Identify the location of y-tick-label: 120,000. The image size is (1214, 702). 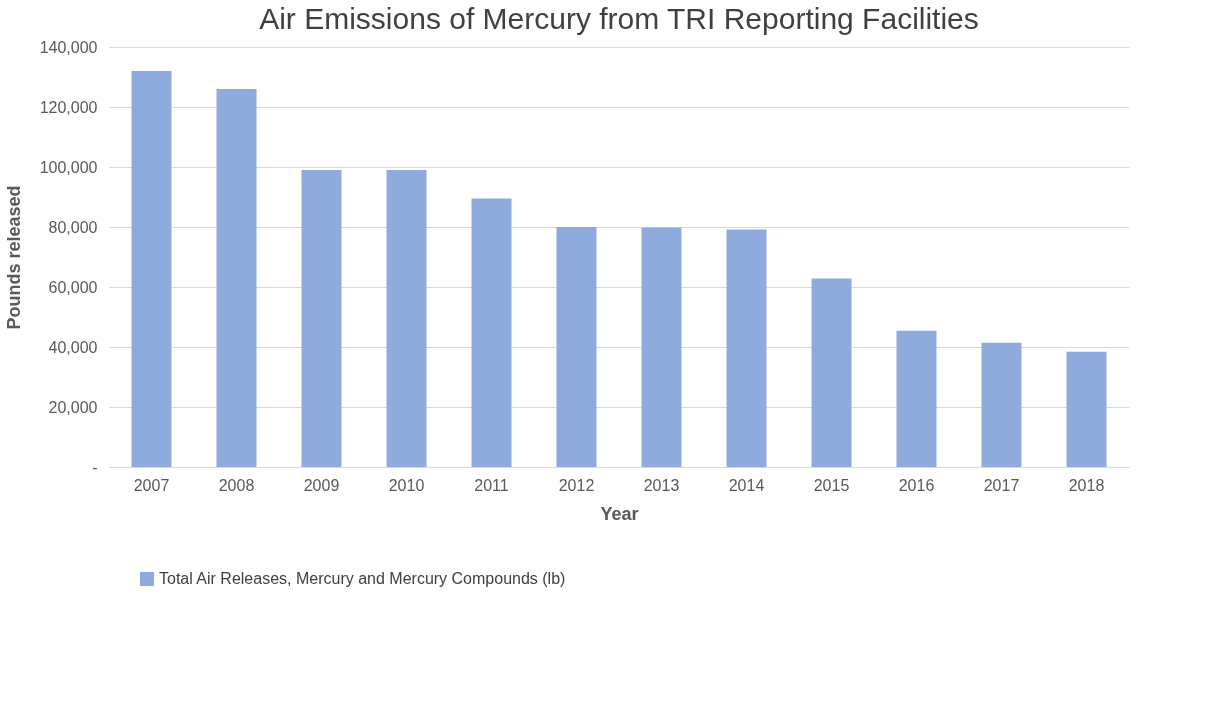
(68, 107).